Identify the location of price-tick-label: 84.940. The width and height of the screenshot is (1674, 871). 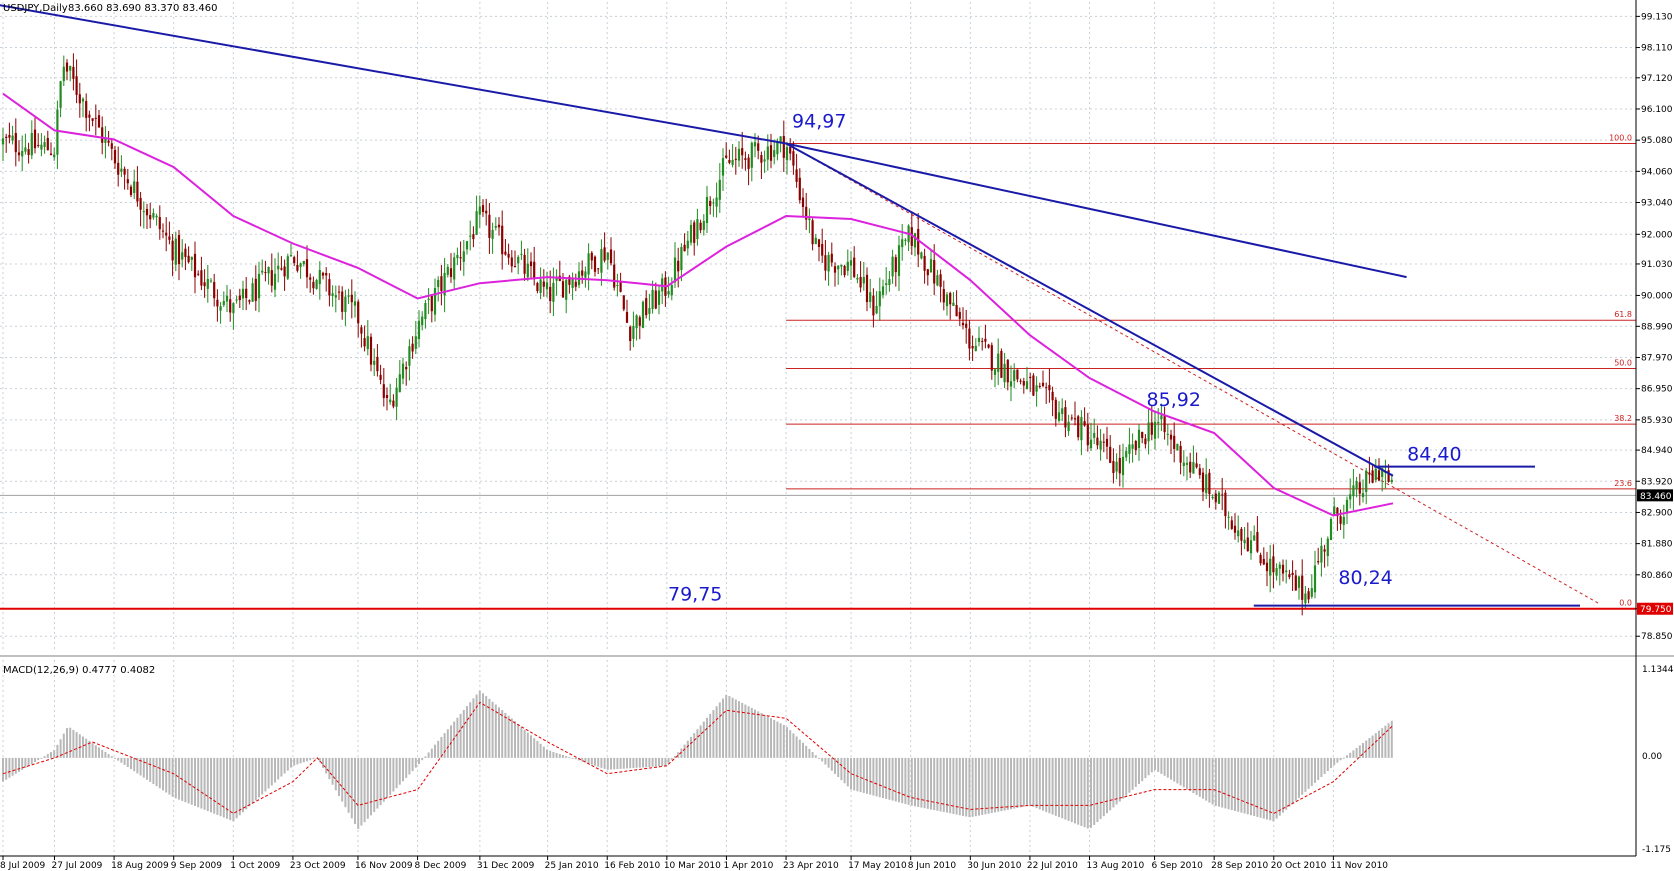
(1657, 451).